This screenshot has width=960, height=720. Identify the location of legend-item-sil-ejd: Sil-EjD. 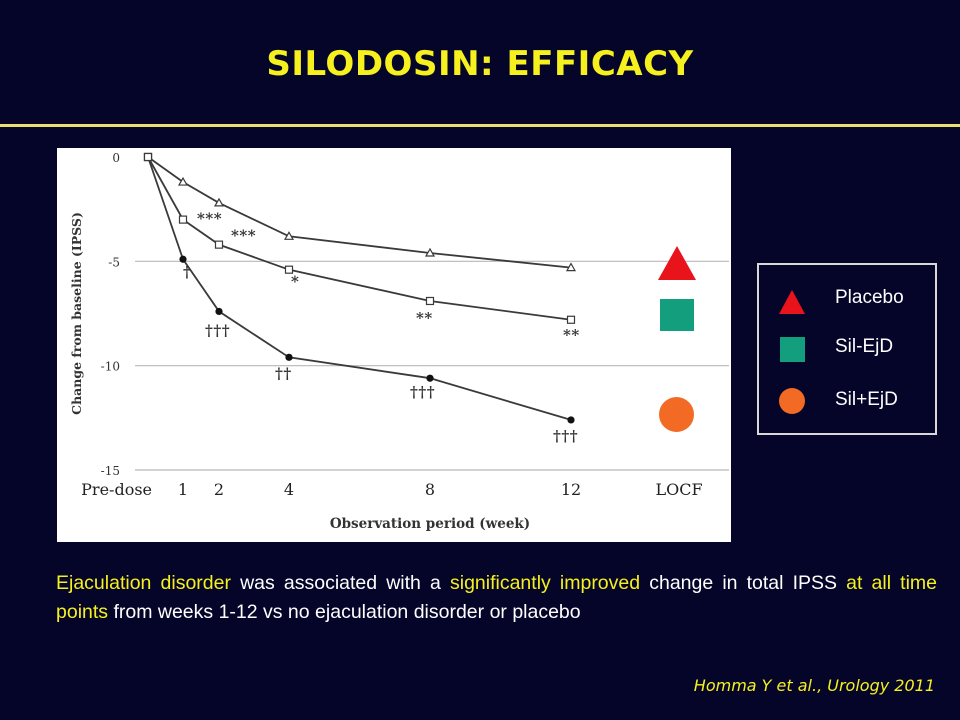
(847, 348).